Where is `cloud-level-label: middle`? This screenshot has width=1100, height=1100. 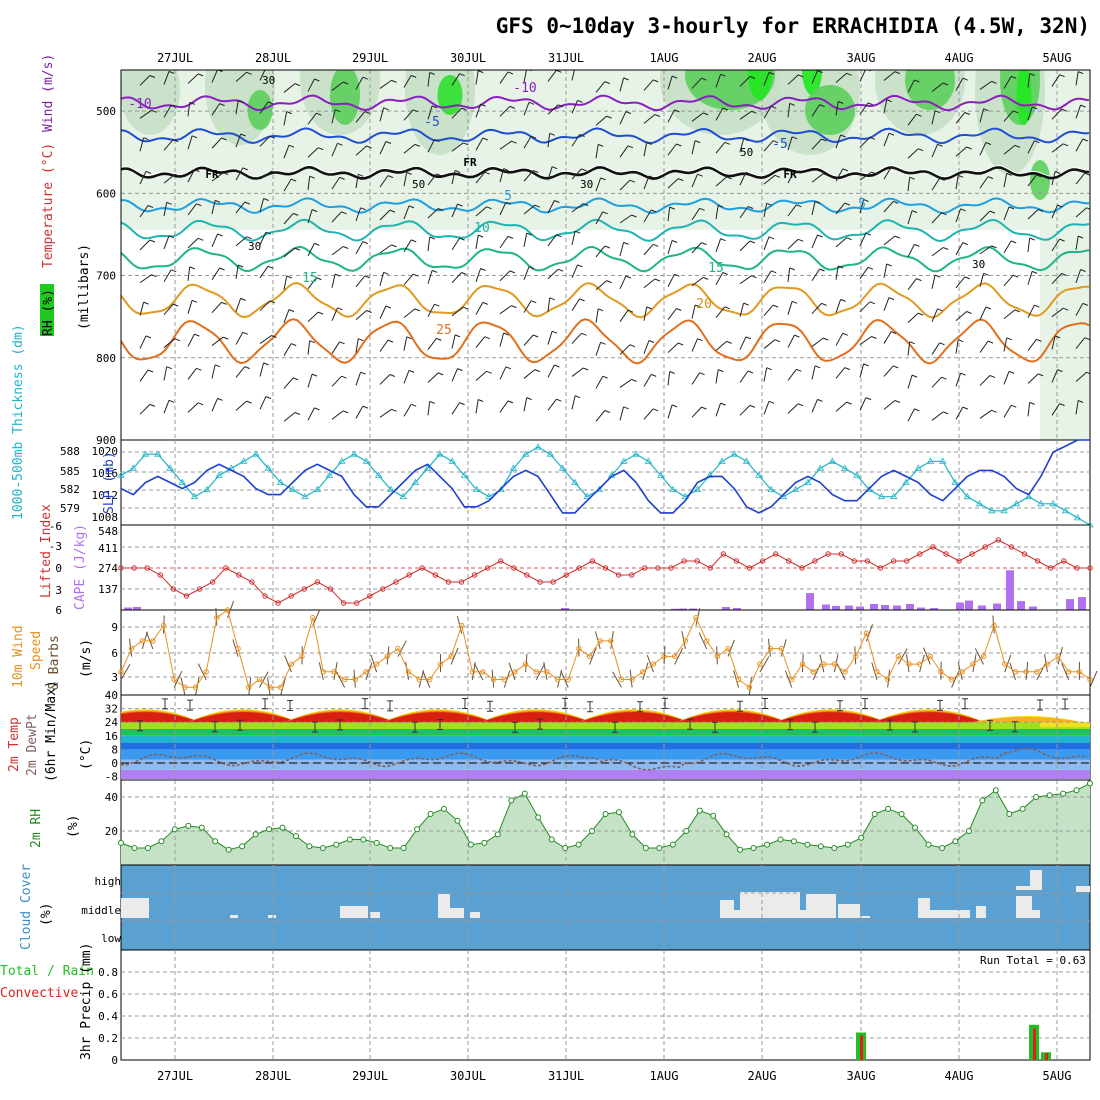 cloud-level-label: middle is located at coordinates (101, 910).